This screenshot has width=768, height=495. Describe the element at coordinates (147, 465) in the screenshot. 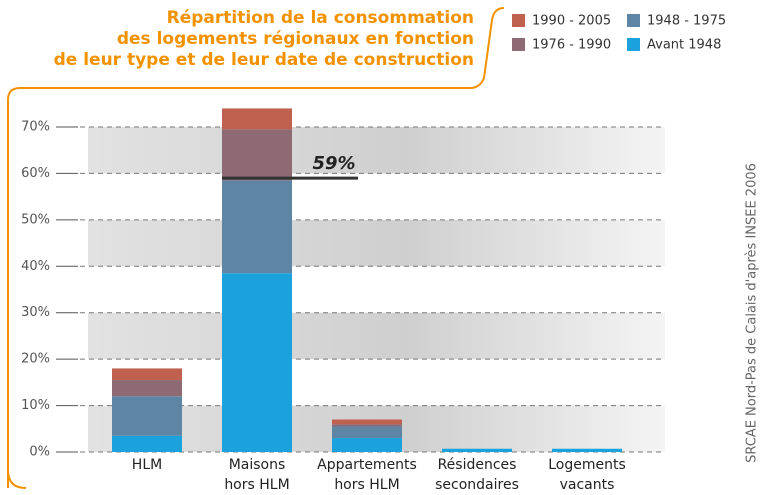

I see `x-tick-label: HLM` at that location.